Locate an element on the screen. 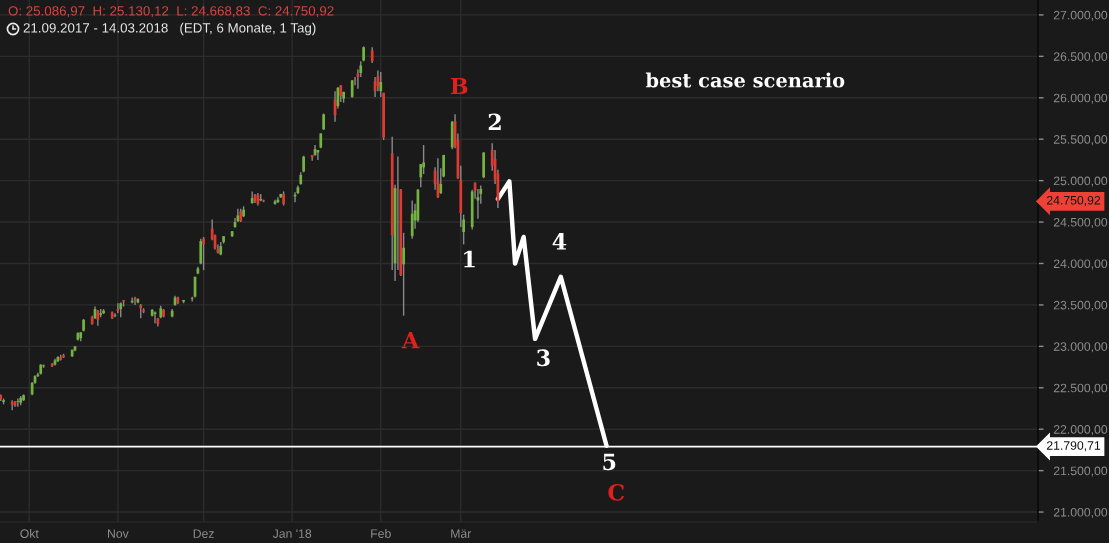  y-tick-label: 26.000,00 is located at coordinates (1080, 98).